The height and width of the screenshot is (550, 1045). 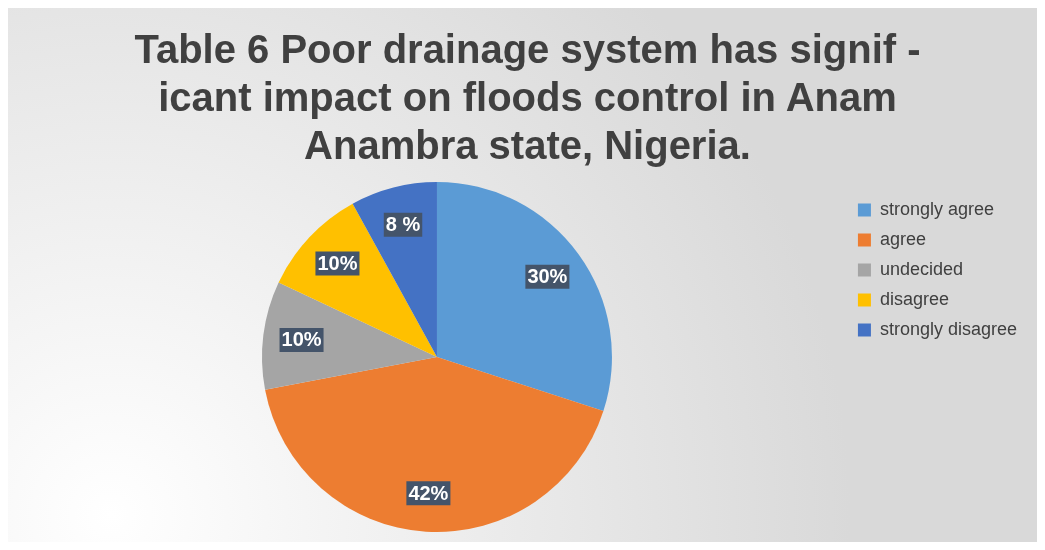 What do you see at coordinates (902, 238) in the screenshot?
I see `legend-label: agree` at bounding box center [902, 238].